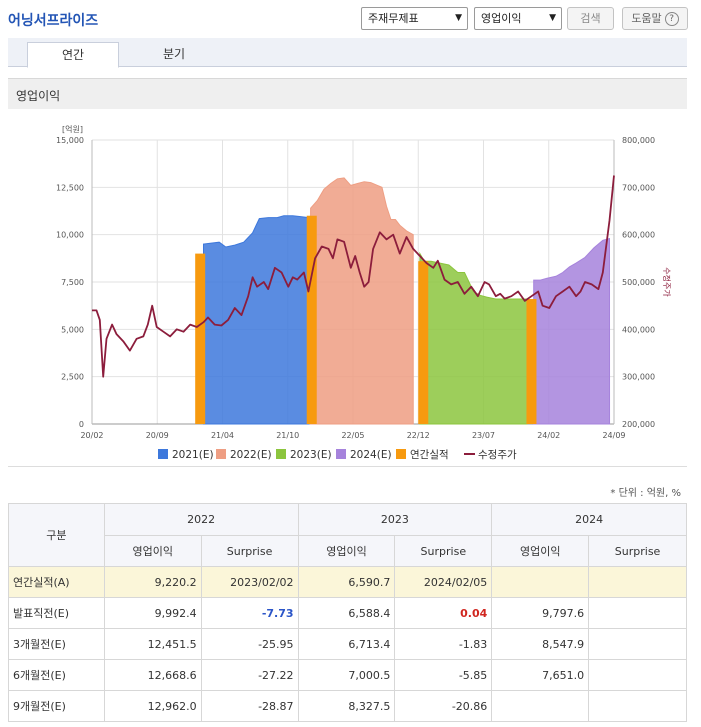  Describe the element at coordinates (311, 455) in the screenshot. I see `legend-label: 2023(E)` at that location.